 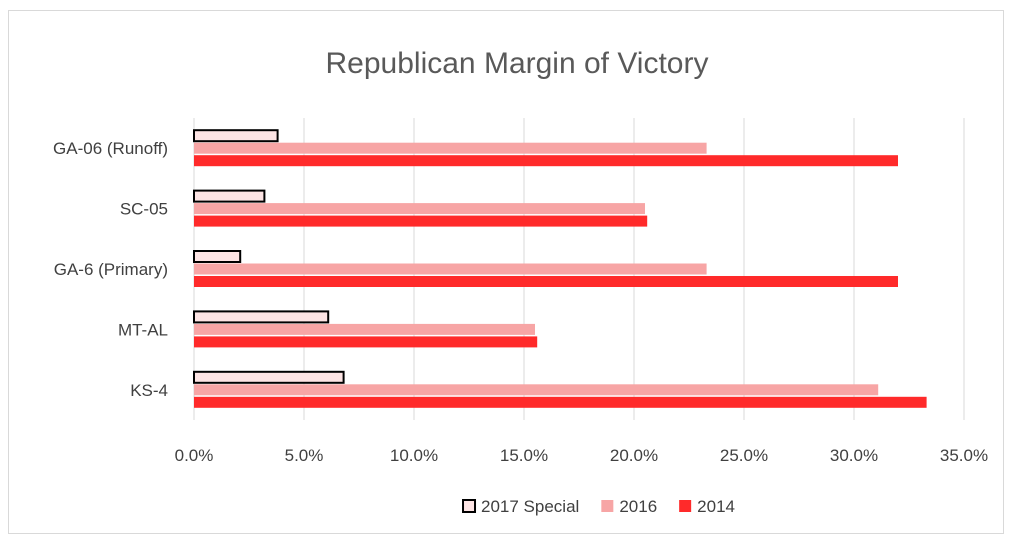 I want to click on bar-2014-ga-06-runoff, so click(x=546, y=161).